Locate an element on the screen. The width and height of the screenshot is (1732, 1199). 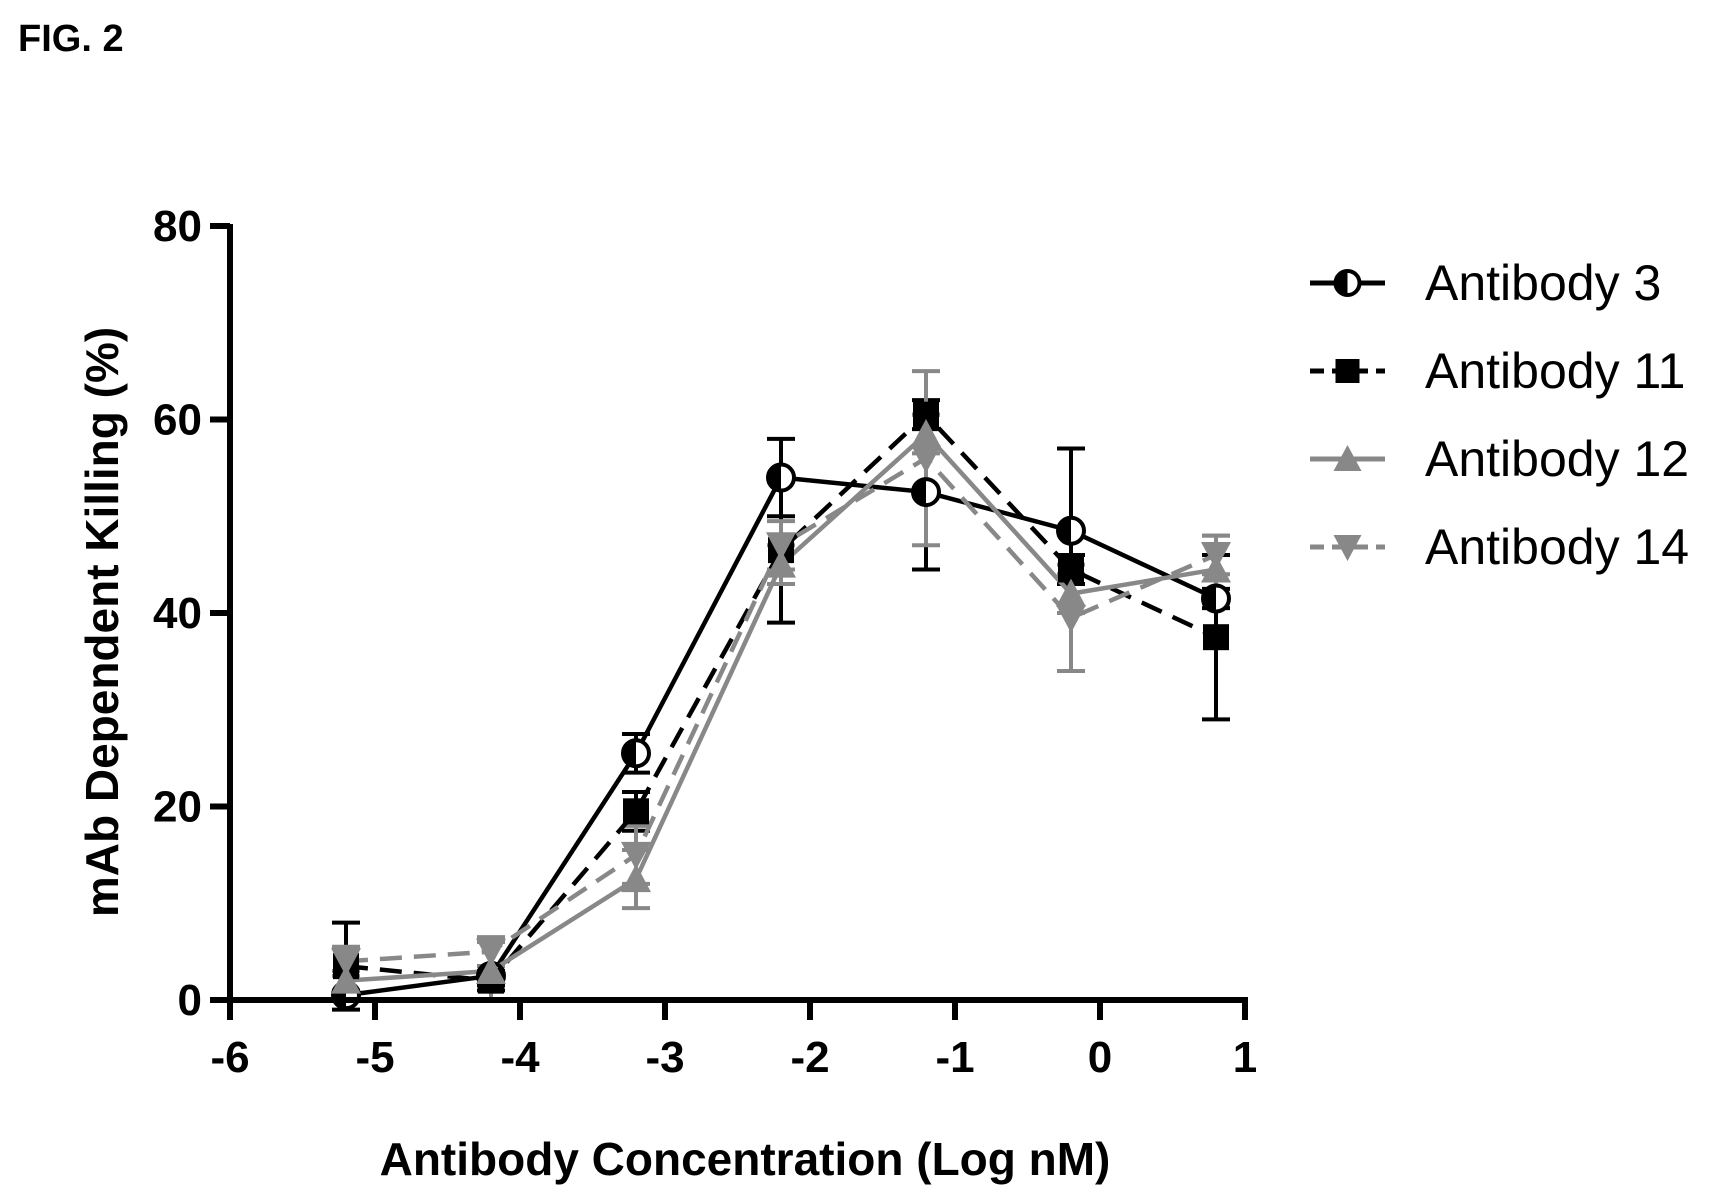
y-tick-label: 0 is located at coordinates (190, 1000).